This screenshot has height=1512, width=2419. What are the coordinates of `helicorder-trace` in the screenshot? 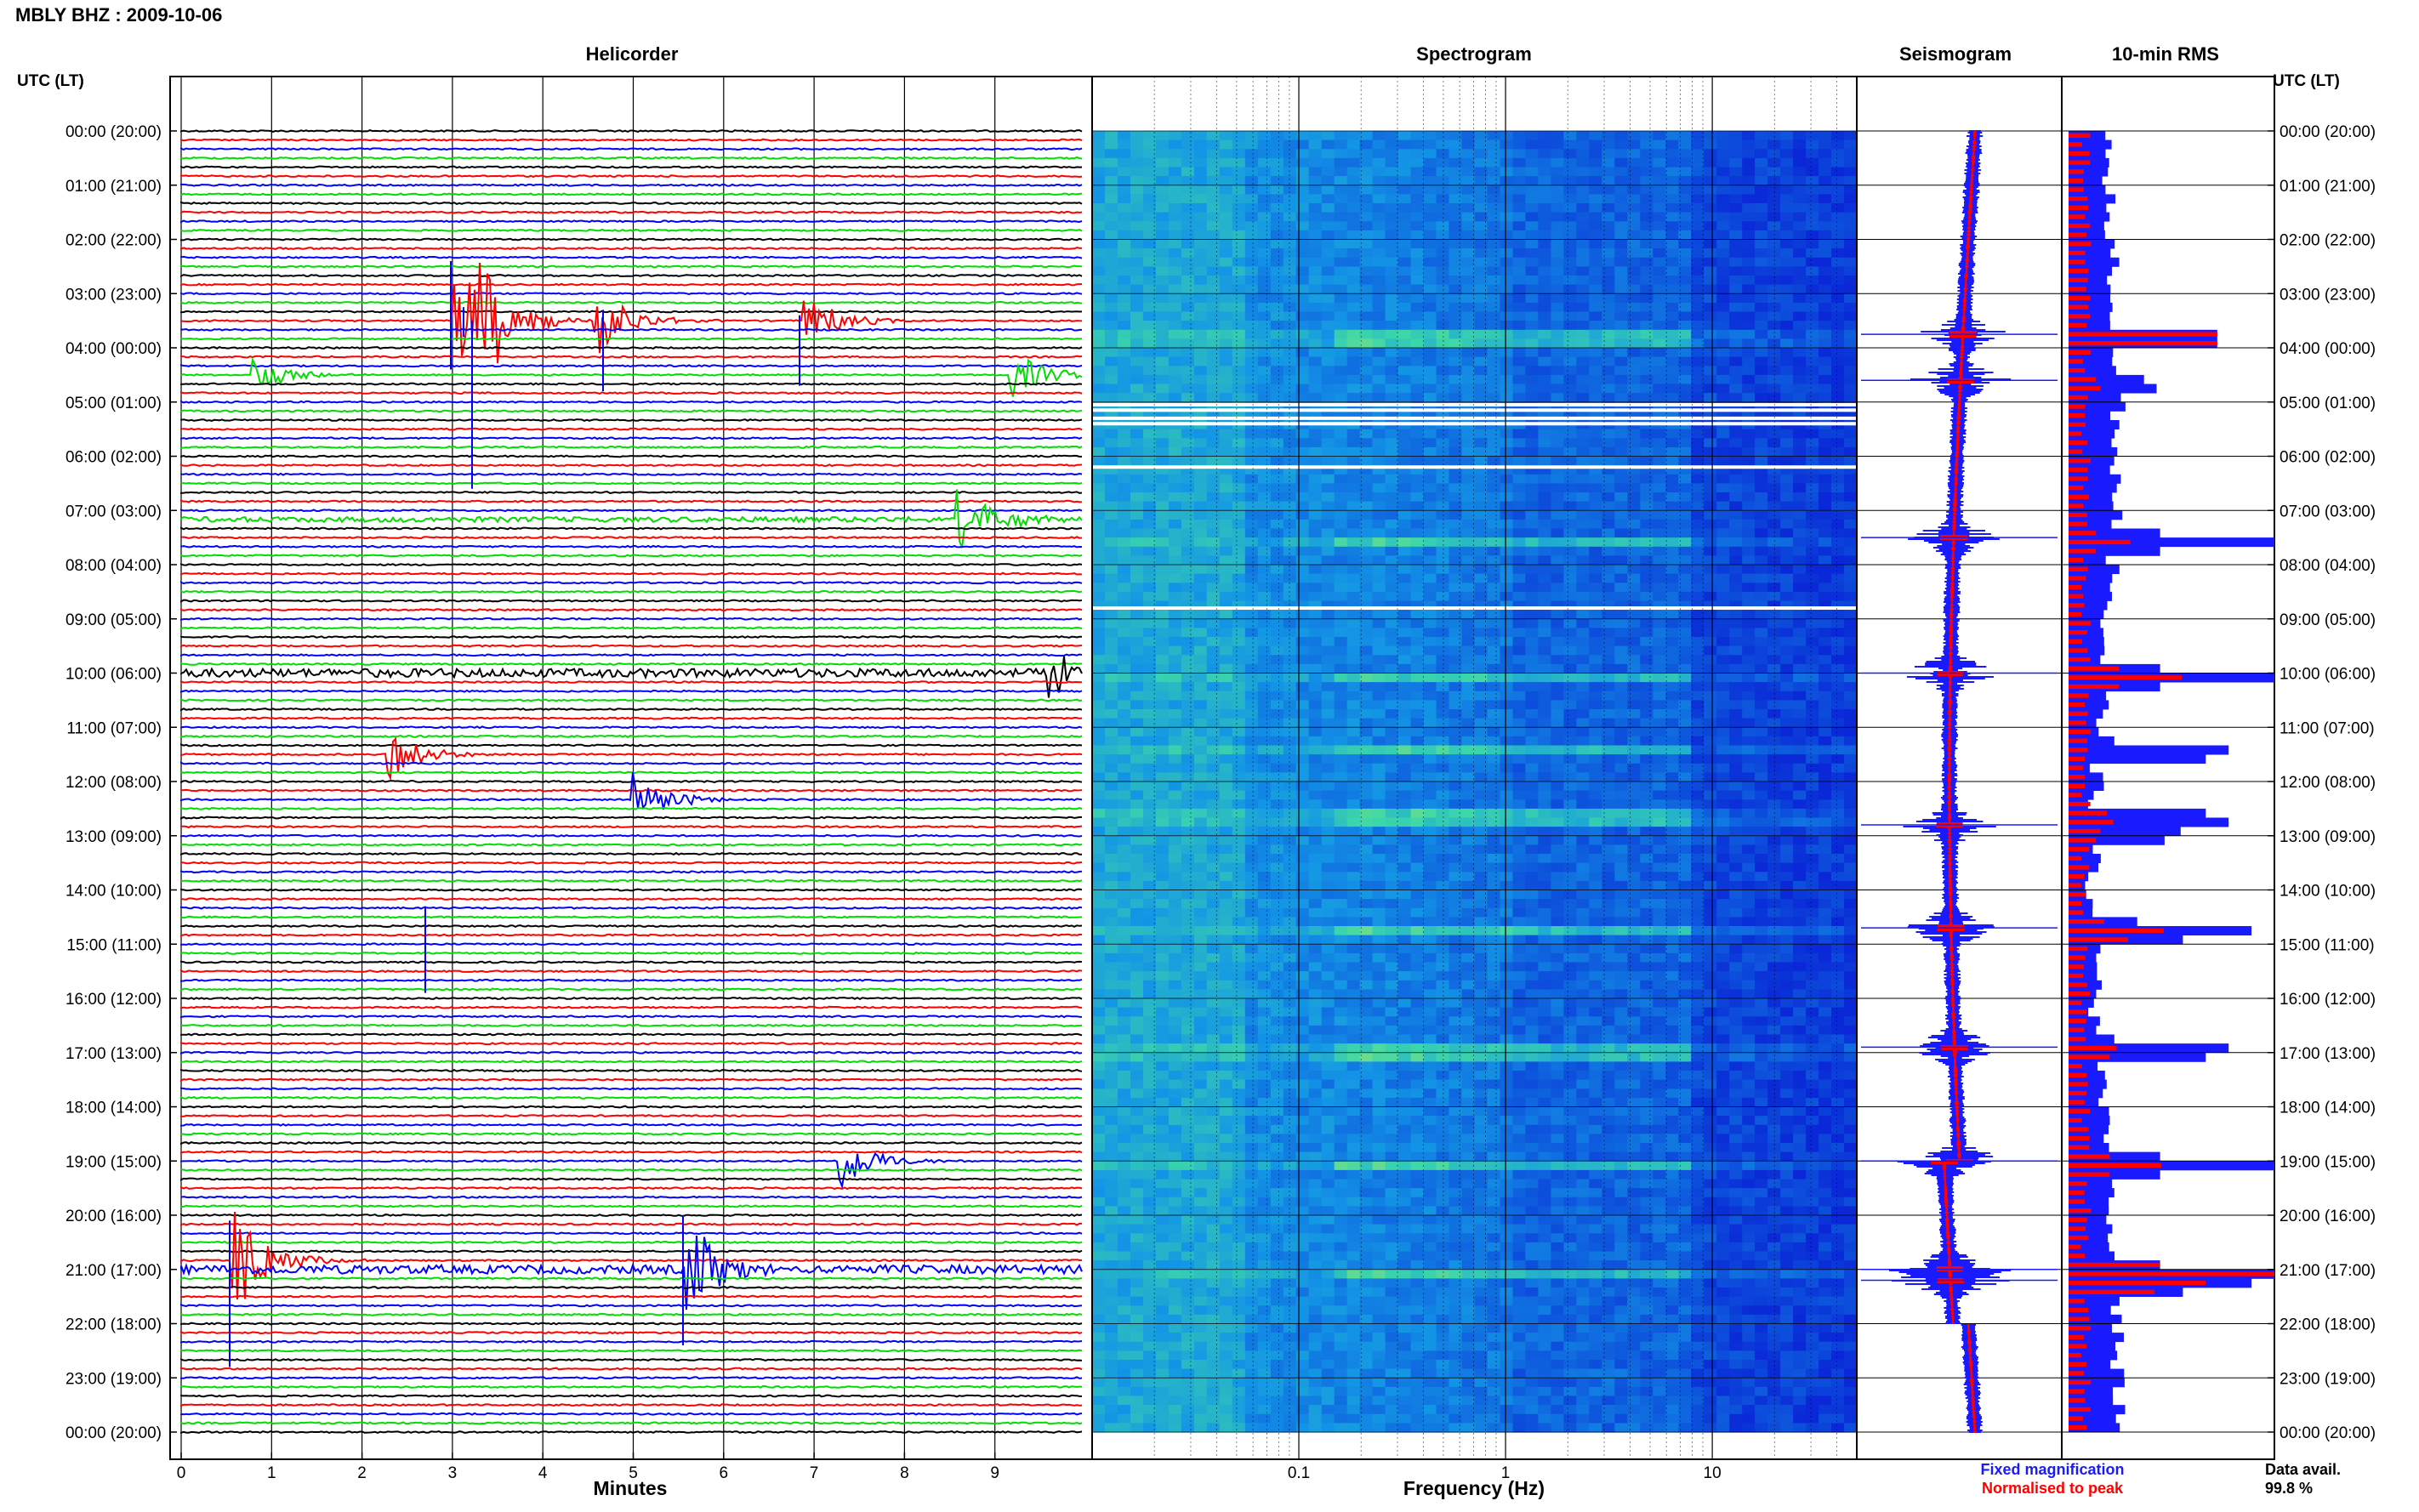 It's located at (631, 1272).